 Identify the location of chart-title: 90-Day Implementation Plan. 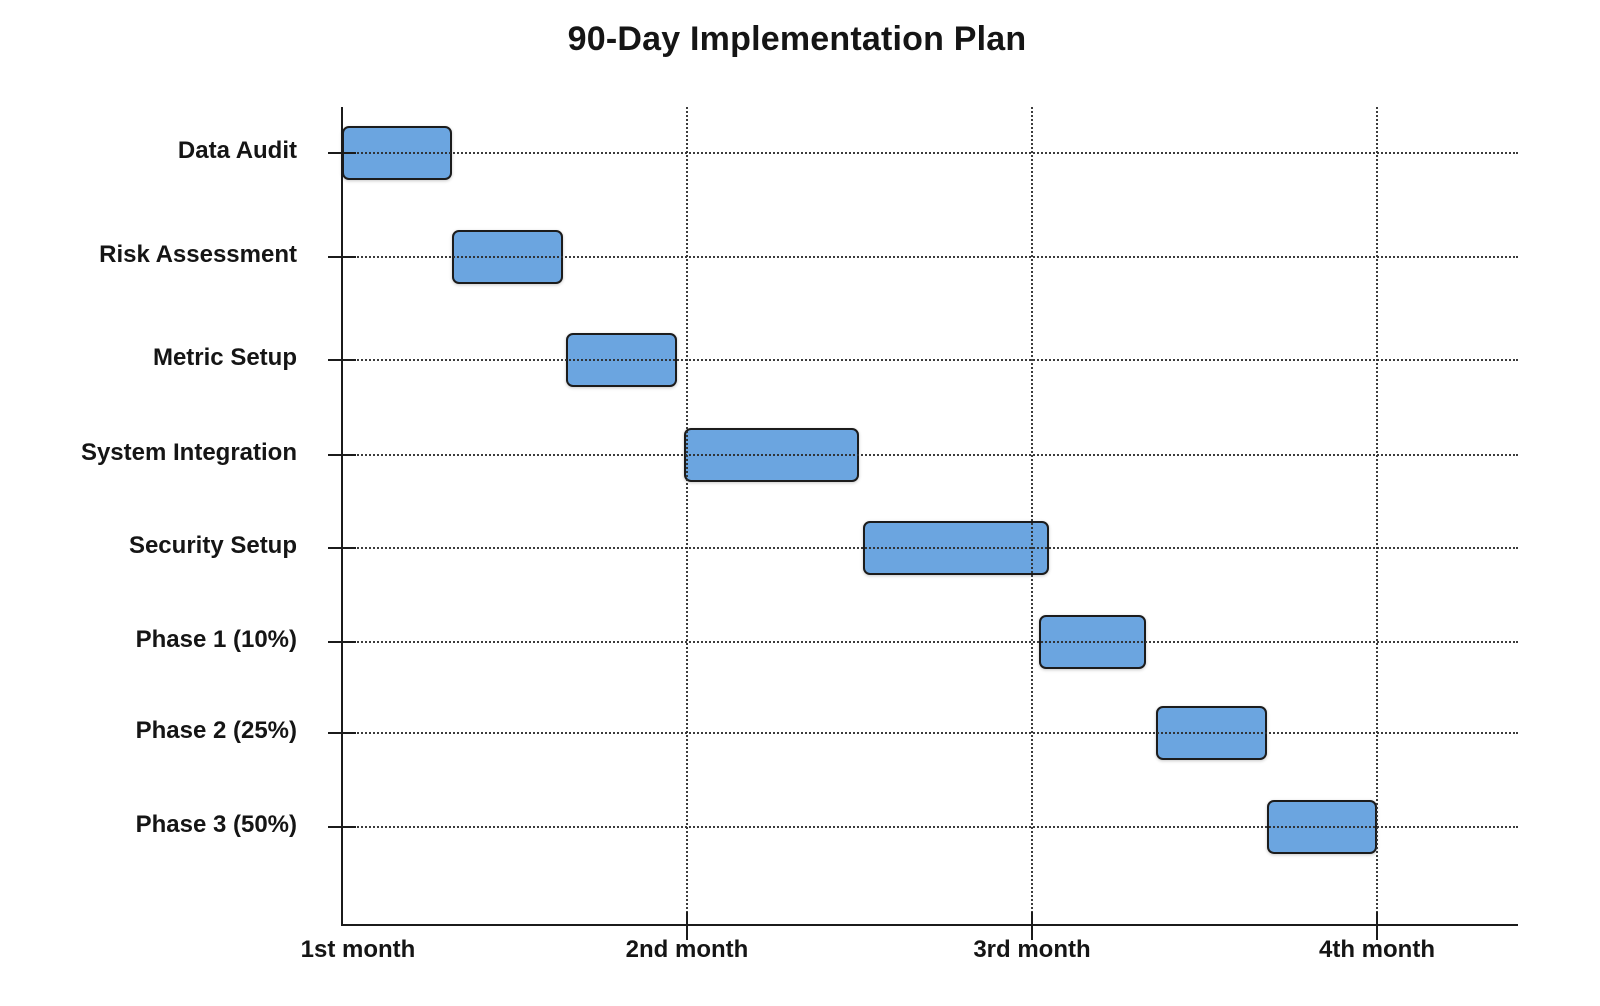
(797, 39).